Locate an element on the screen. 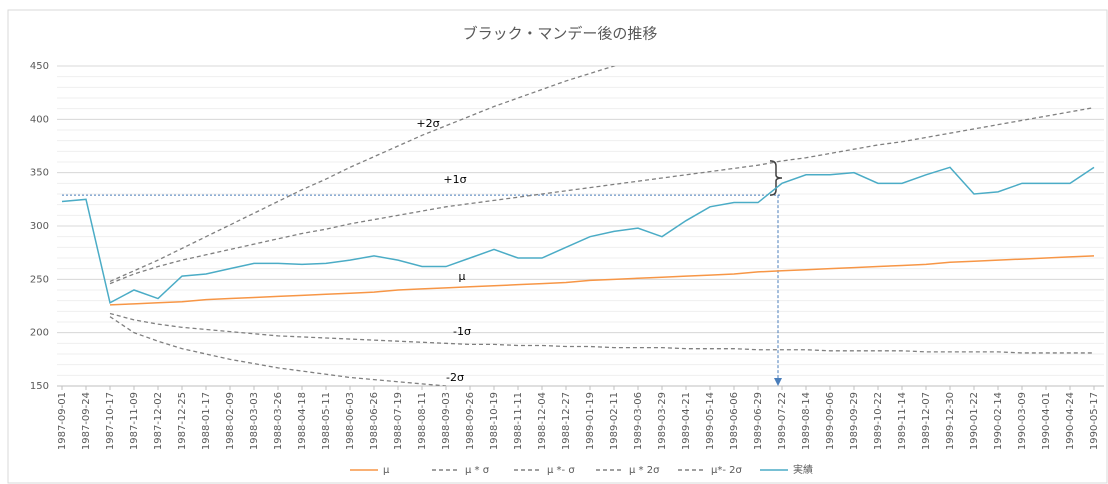  y-tick-label: 150 is located at coordinates (39, 386).